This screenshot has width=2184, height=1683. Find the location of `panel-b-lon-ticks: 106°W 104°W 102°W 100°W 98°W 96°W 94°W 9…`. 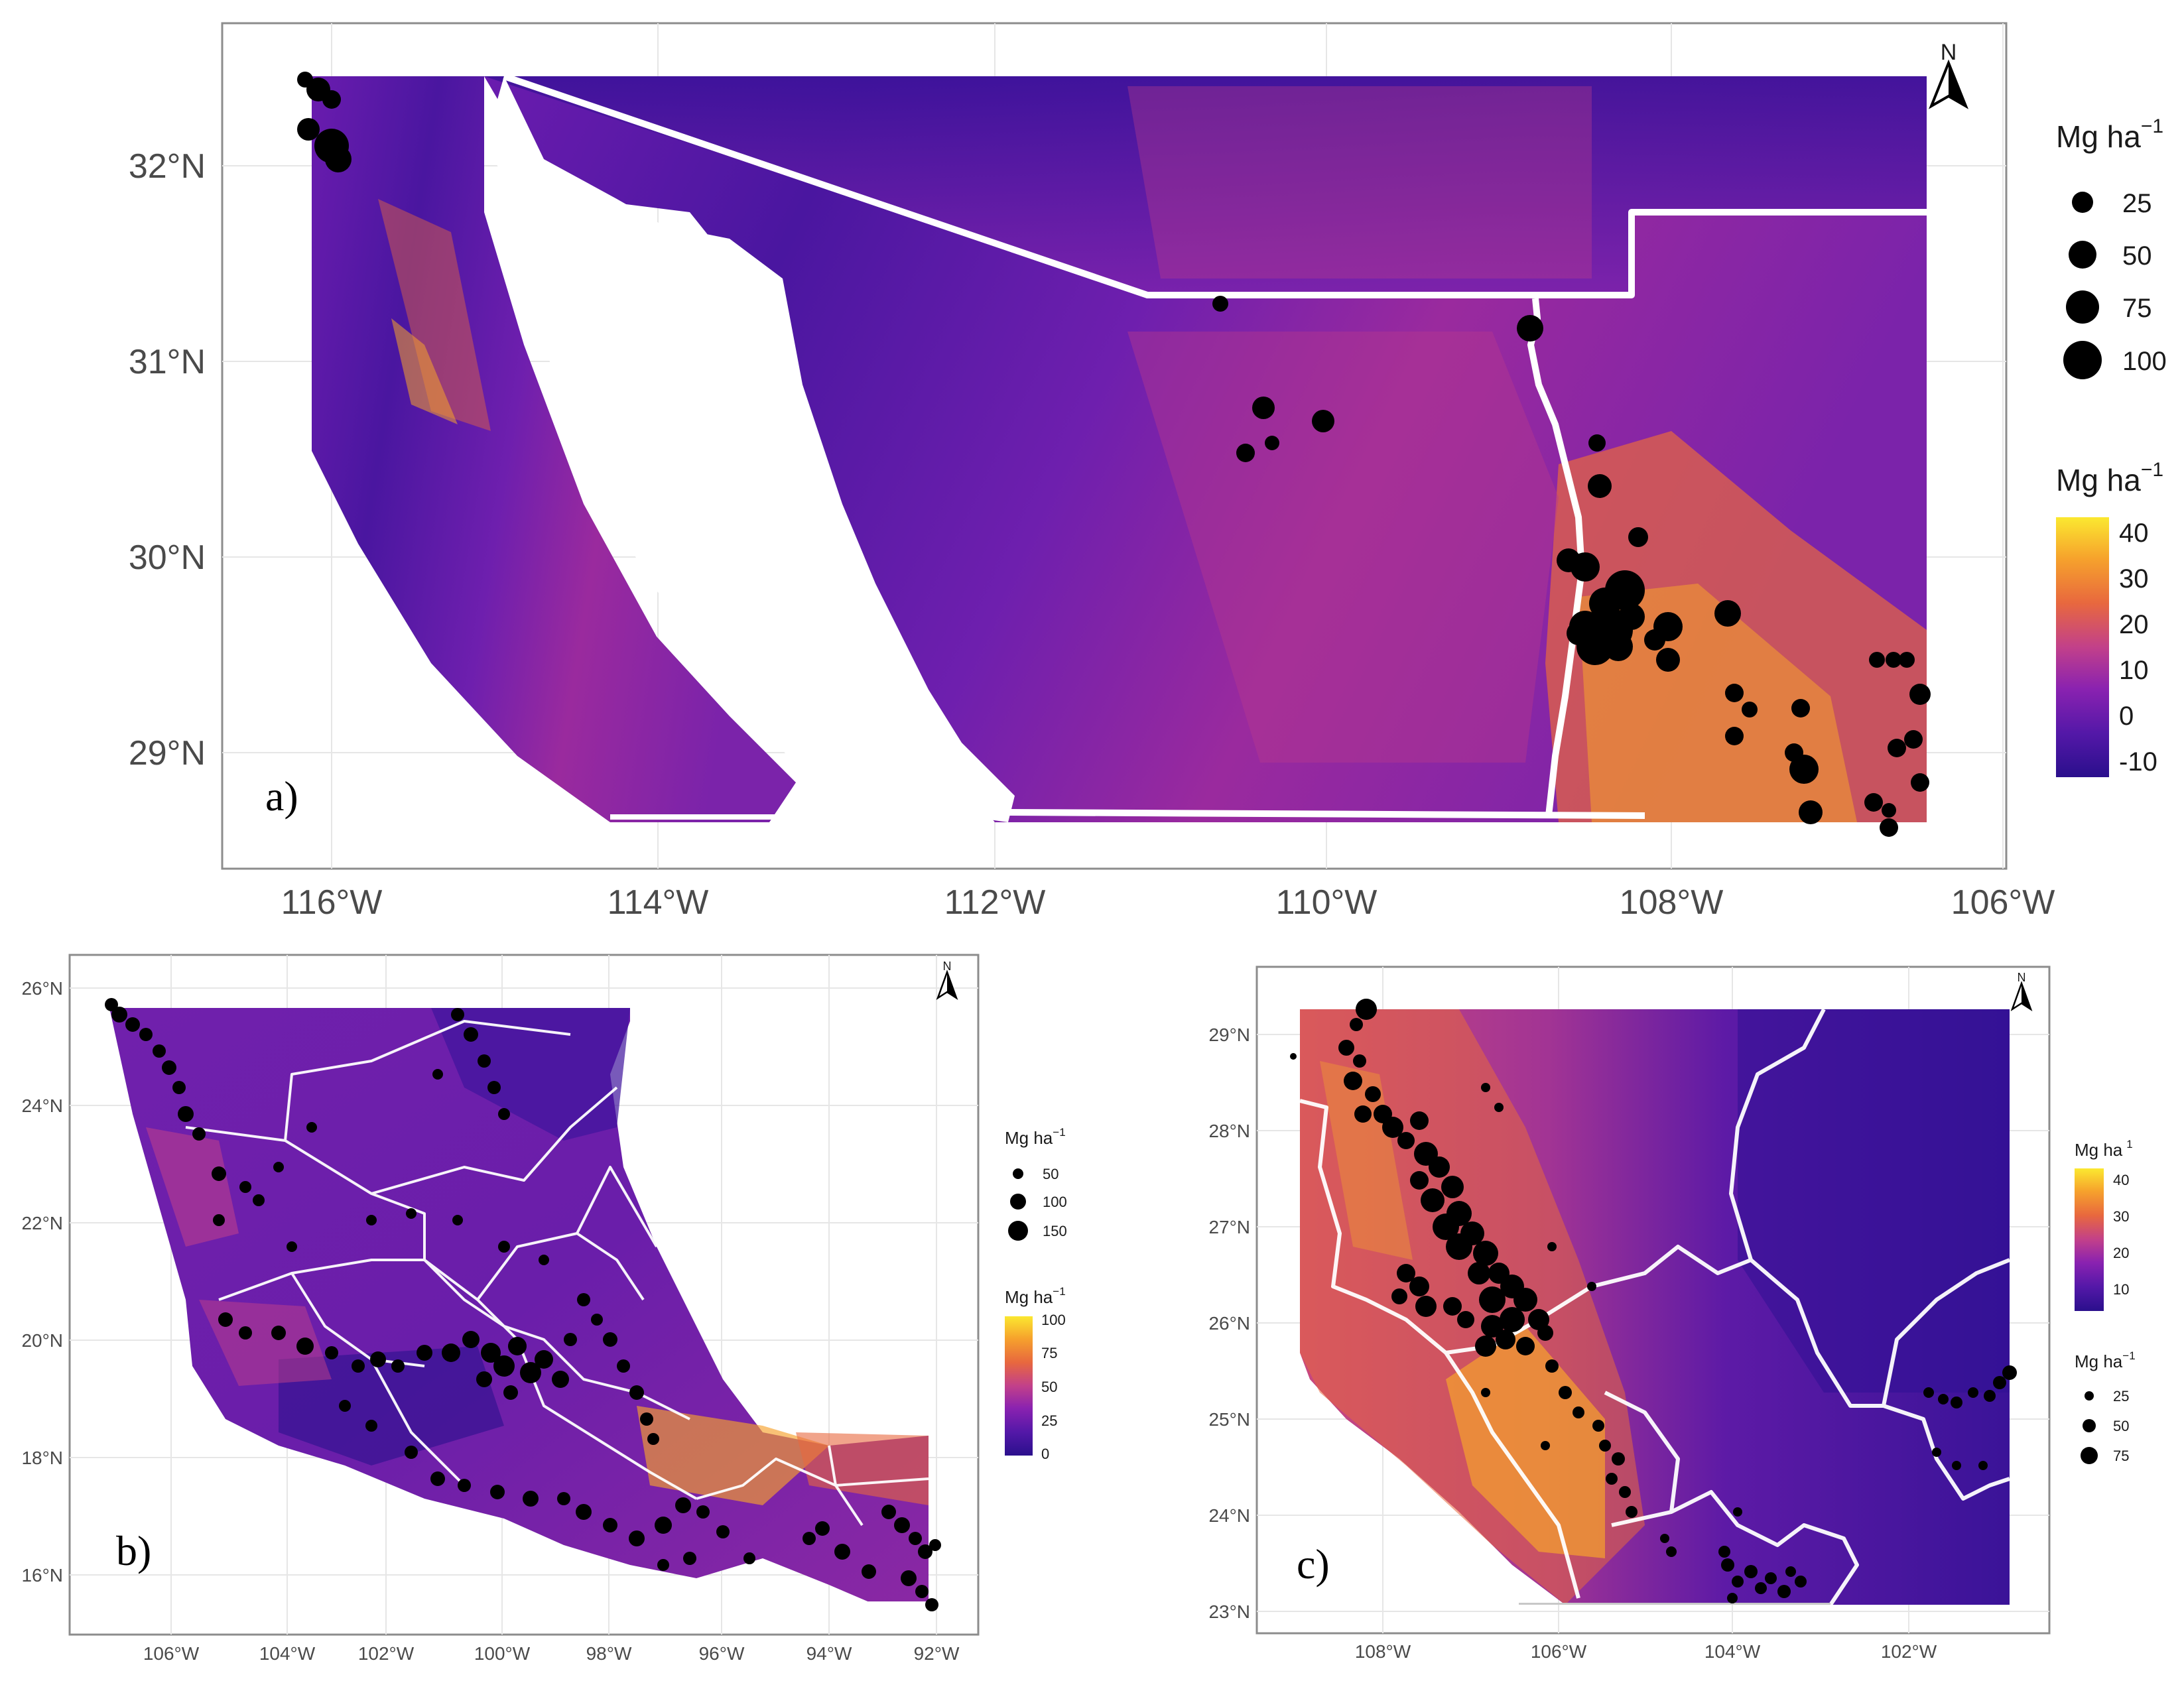

panel-b-lon-ticks: 106°W 104°W 102°W 100°W 98°W 96°W 94°W 9… is located at coordinates (551, 1653).